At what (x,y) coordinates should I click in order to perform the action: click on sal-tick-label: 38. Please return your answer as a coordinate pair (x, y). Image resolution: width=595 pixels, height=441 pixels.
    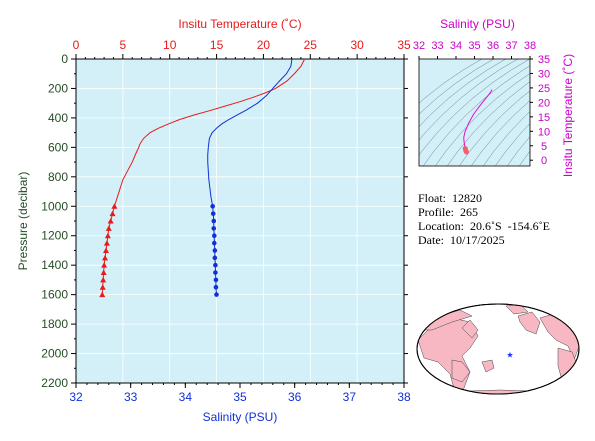
    Looking at the image, I should click on (404, 397).